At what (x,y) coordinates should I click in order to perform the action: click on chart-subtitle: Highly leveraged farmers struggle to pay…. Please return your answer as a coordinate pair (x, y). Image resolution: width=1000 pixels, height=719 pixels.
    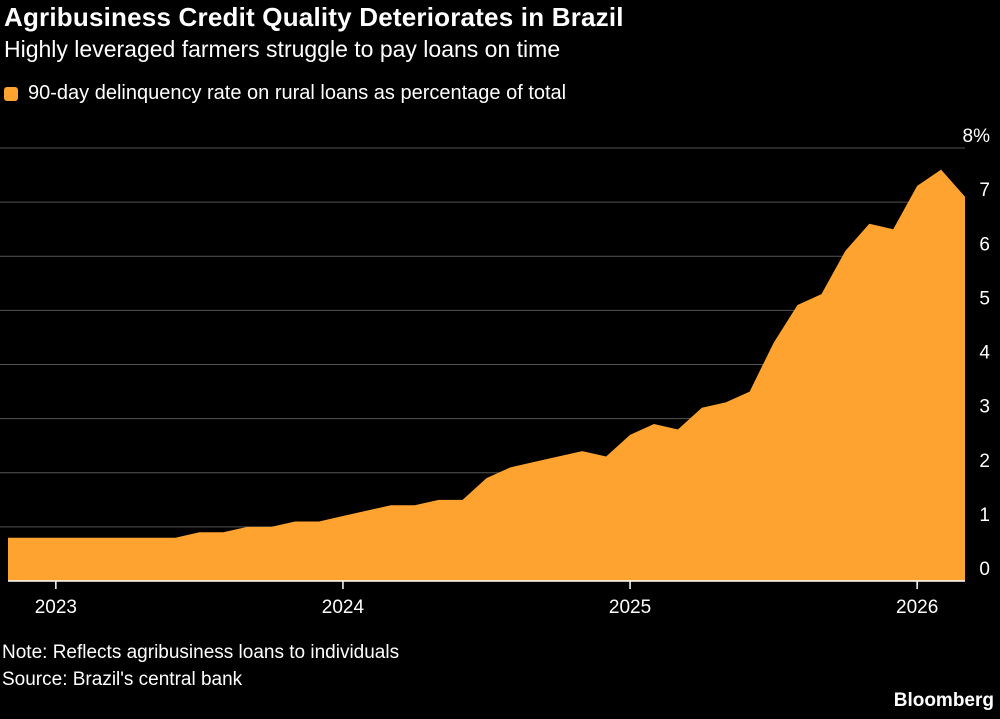
    Looking at the image, I should click on (282, 49).